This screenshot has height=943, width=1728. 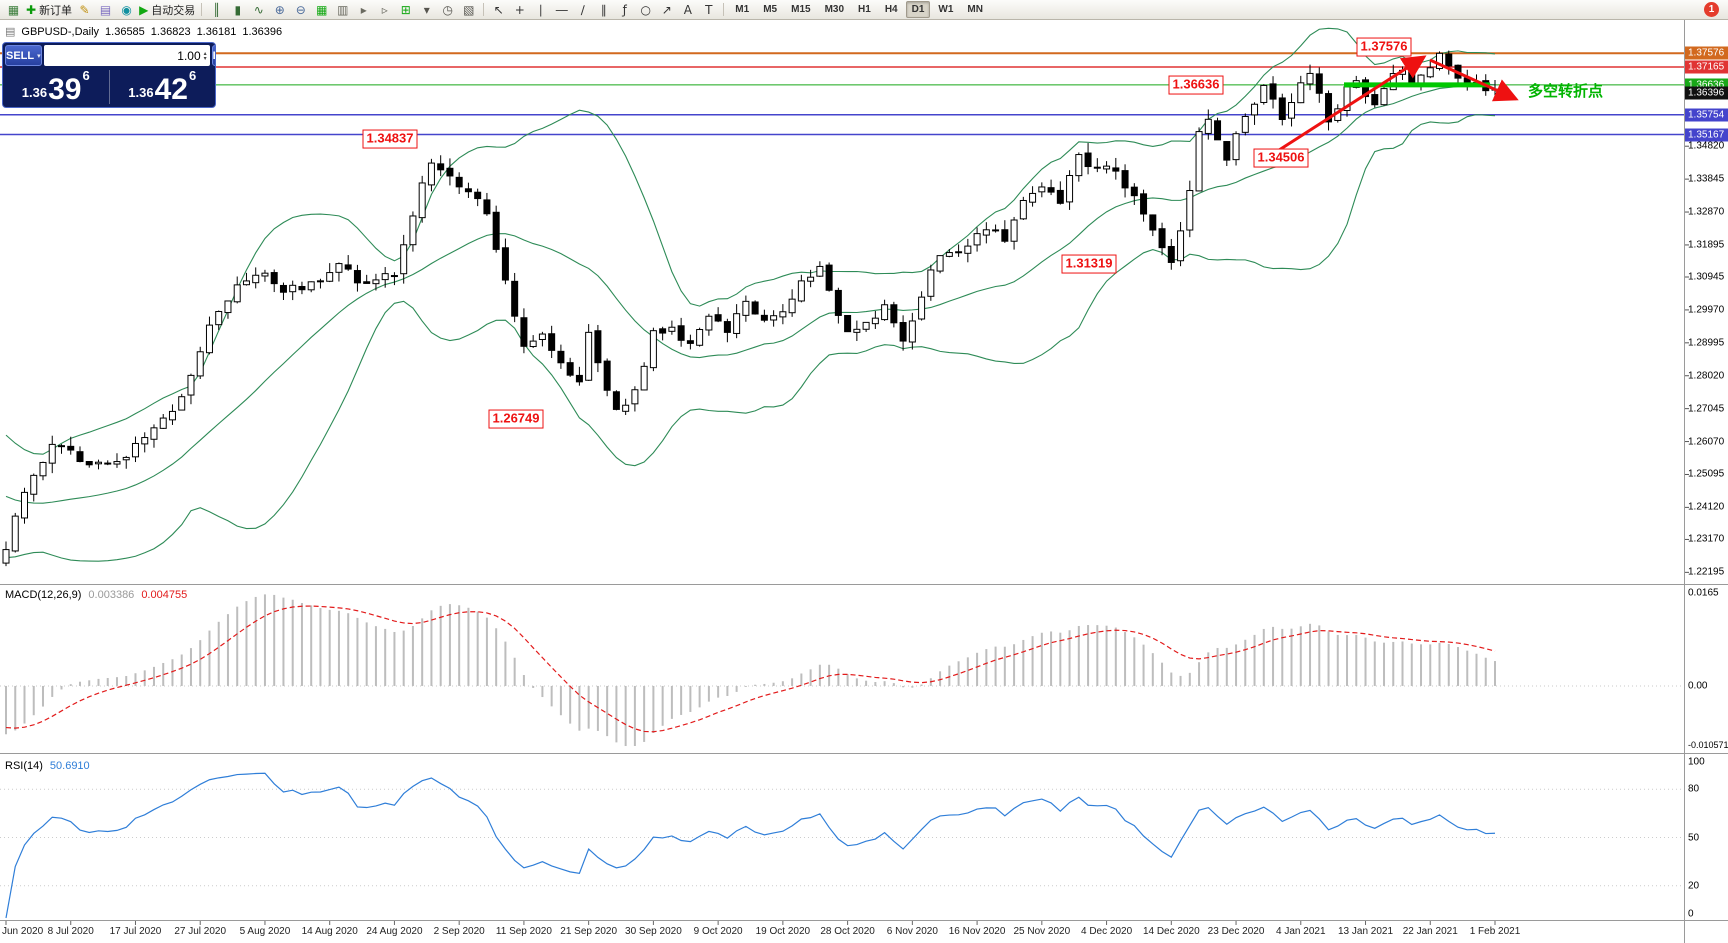 I want to click on high-value: 1.36823, so click(x=170, y=31).